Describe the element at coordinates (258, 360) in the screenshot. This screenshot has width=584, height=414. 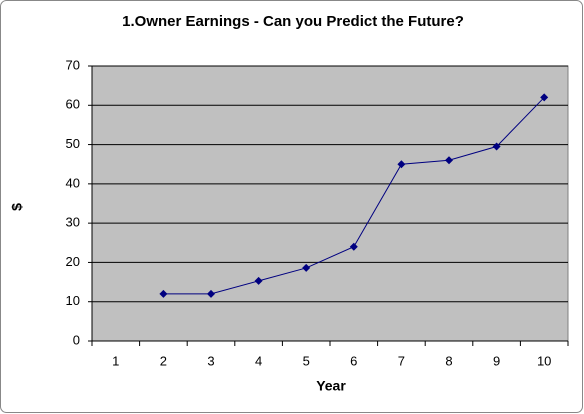
I see `x-tick-label: 4` at that location.